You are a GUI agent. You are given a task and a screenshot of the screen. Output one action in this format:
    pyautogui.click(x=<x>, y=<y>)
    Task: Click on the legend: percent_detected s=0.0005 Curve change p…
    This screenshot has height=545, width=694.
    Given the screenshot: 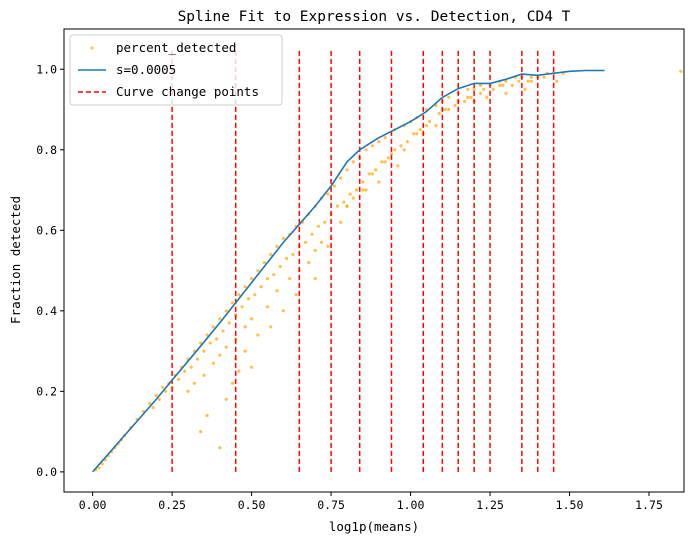 What is the action you would take?
    pyautogui.click(x=176, y=70)
    